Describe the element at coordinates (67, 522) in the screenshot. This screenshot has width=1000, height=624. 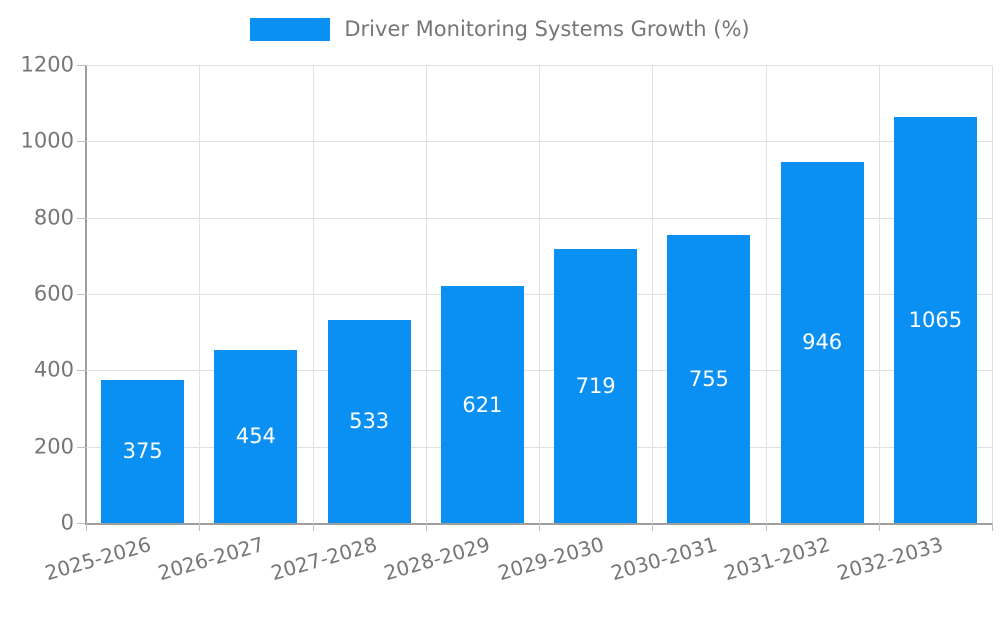
I see `y-tick-label: 0` at that location.